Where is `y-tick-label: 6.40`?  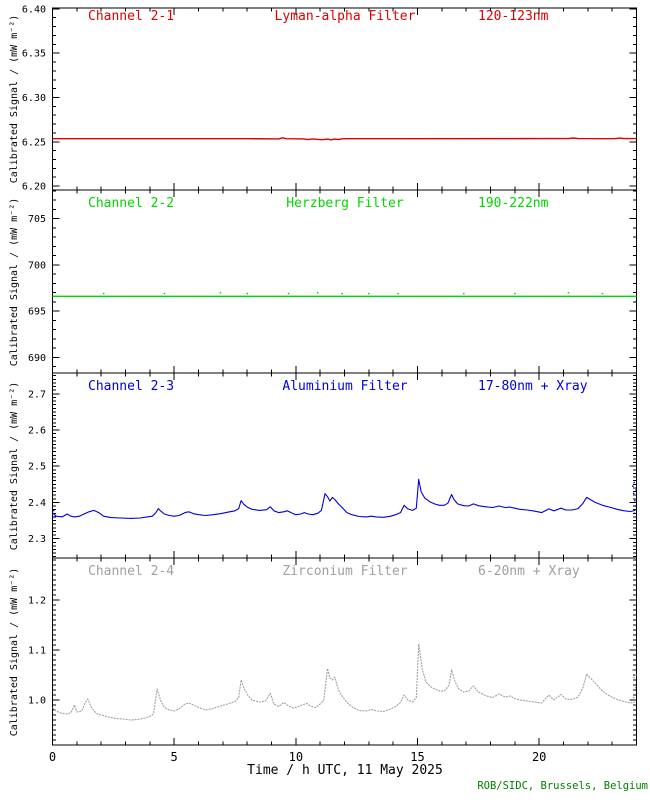 y-tick-label: 6.40 is located at coordinates (34, 9).